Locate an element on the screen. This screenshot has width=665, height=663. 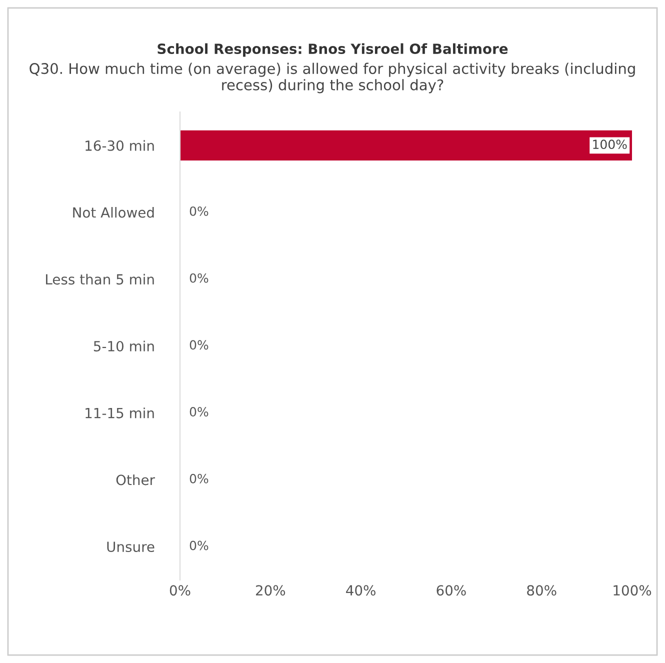
x-tick-label: 20% is located at coordinates (271, 590).